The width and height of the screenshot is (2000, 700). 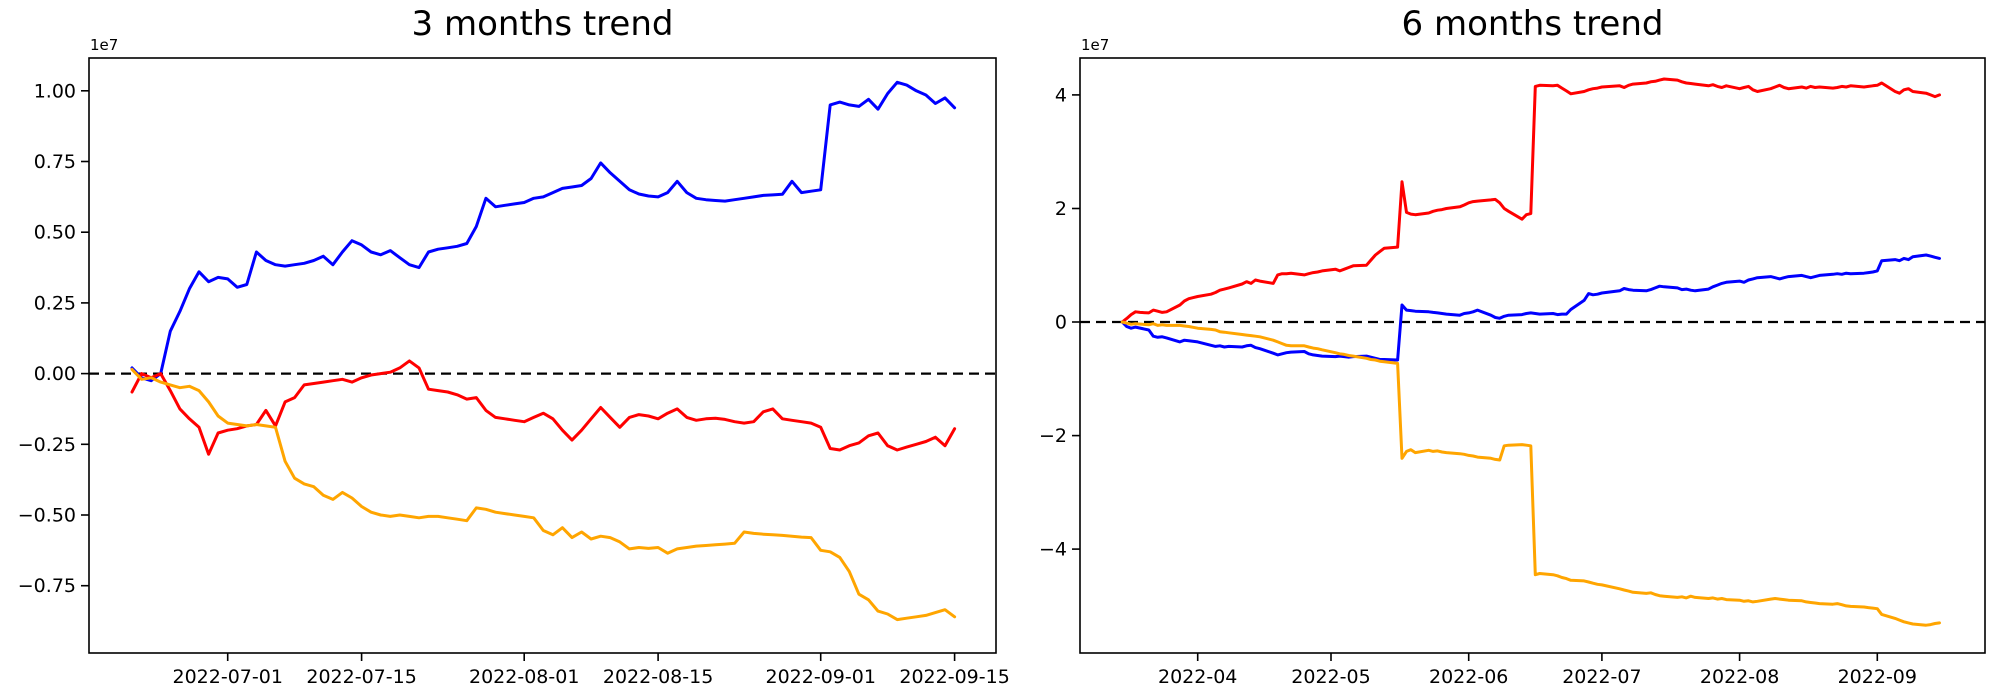 What do you see at coordinates (1197, 677) in the screenshot?
I see `x-tick-label: 2022-04` at bounding box center [1197, 677].